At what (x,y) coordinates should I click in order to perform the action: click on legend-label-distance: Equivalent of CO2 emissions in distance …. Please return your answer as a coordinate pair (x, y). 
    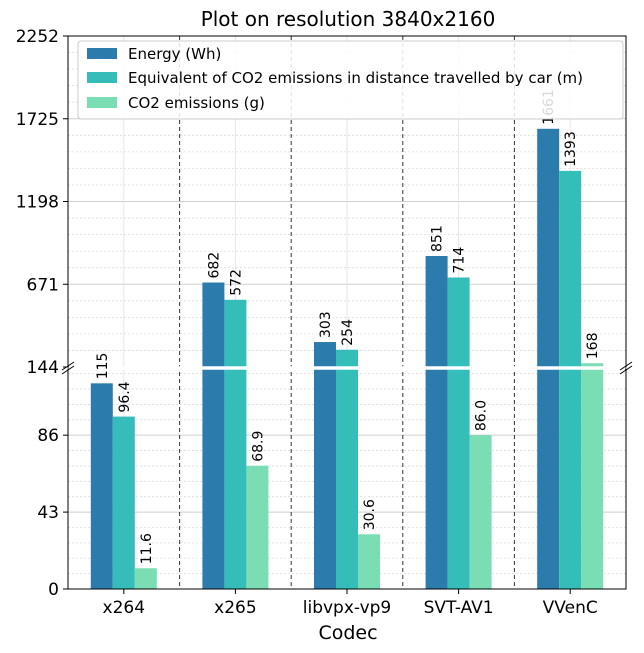
    Looking at the image, I should click on (355, 78).